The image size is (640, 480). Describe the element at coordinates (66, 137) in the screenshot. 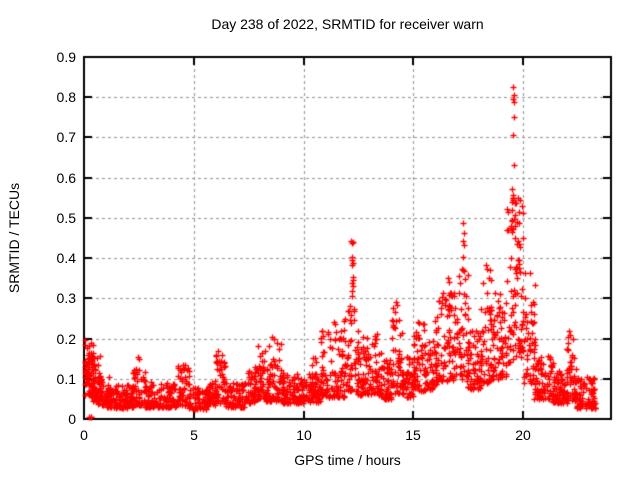

I see `y-tick-label: 0.7` at that location.